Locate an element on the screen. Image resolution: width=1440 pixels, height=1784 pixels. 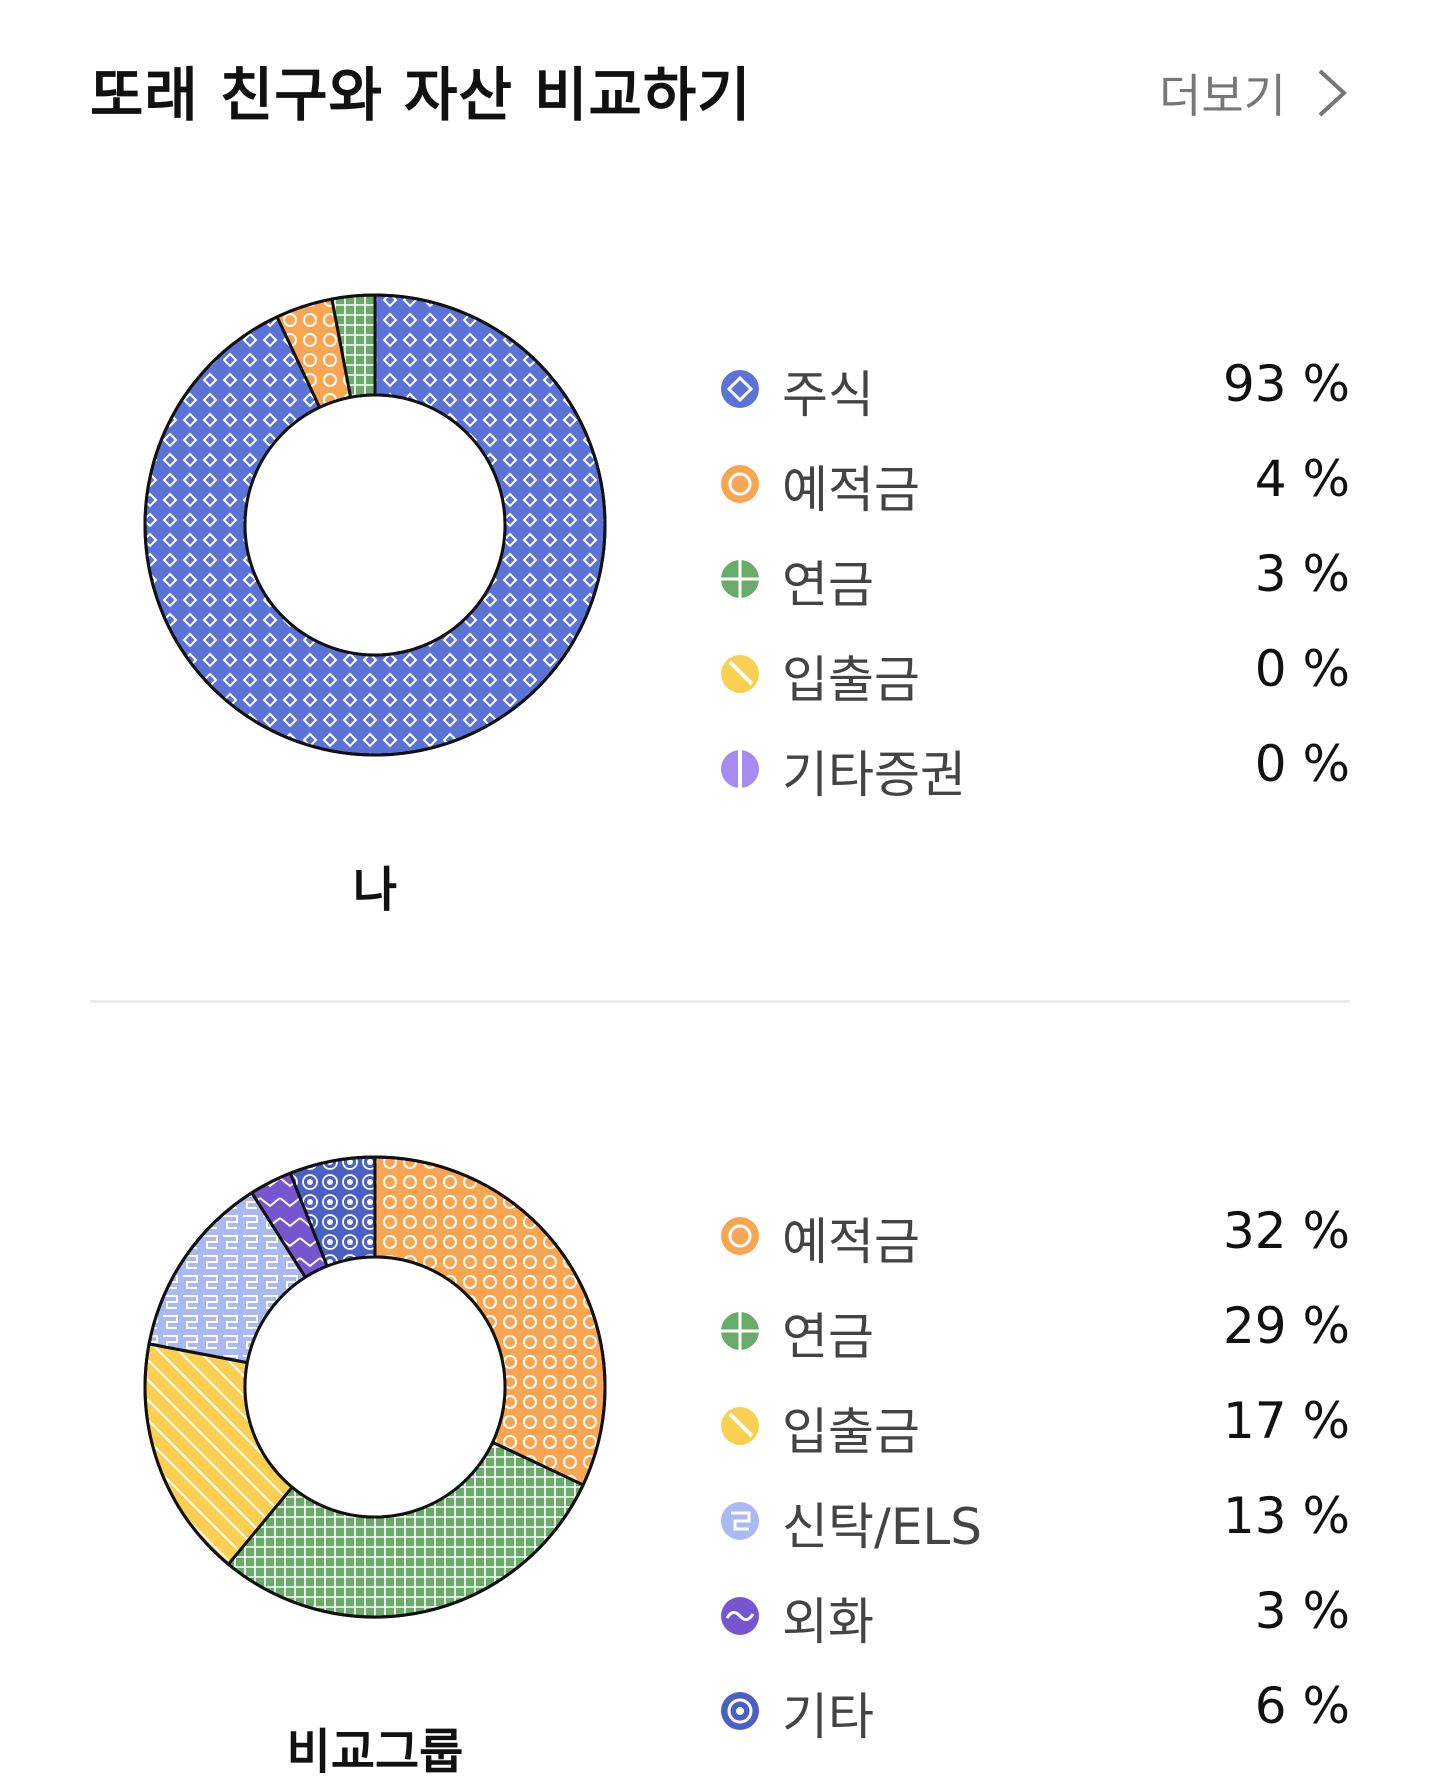
legend-item: 기타증권 0 % is located at coordinates (1035, 772).